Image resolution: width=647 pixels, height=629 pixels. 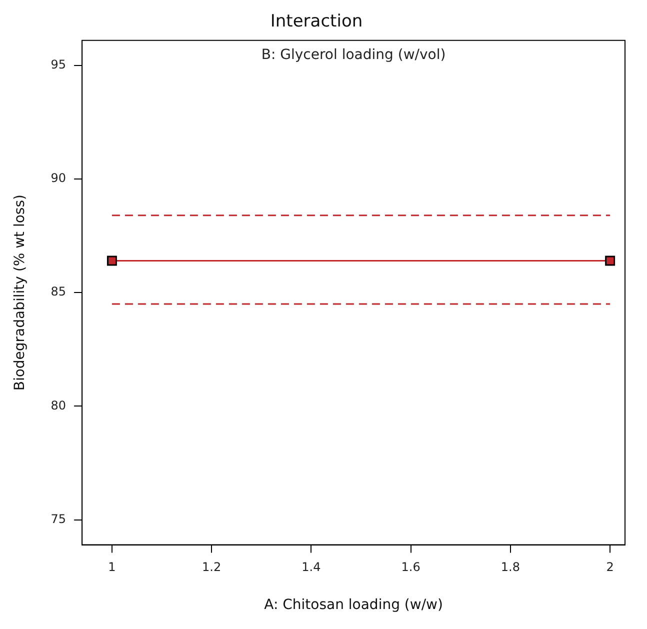 I want to click on x-axis-title: A: Chitosan loading (w/w), so click(x=353, y=605).